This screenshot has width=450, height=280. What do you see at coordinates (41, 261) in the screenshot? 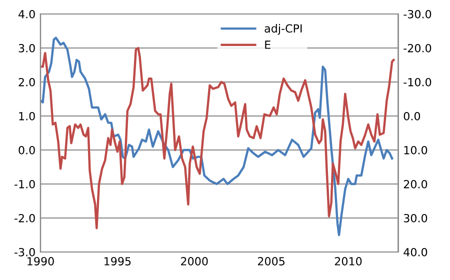
I see `x-tick-label: 1990` at bounding box center [41, 261].